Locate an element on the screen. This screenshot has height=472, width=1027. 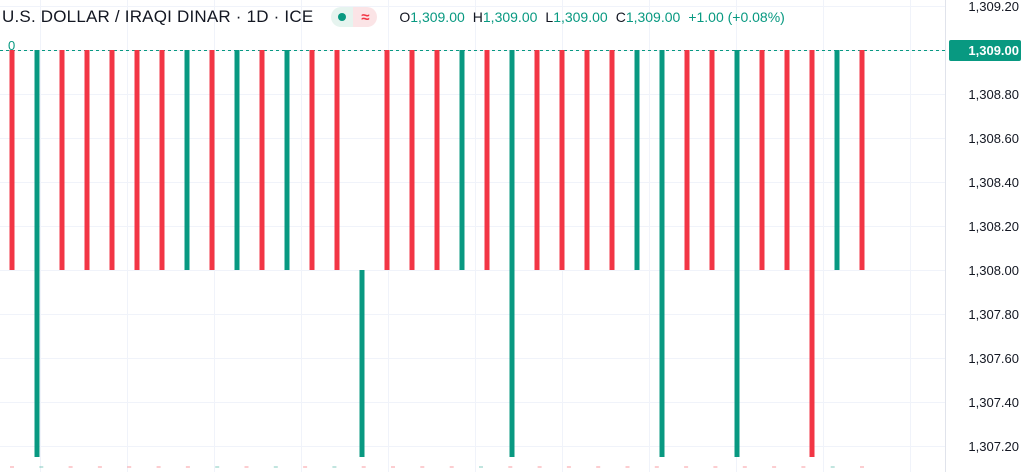
last-price-label: 1,309.00 is located at coordinates (993, 50).